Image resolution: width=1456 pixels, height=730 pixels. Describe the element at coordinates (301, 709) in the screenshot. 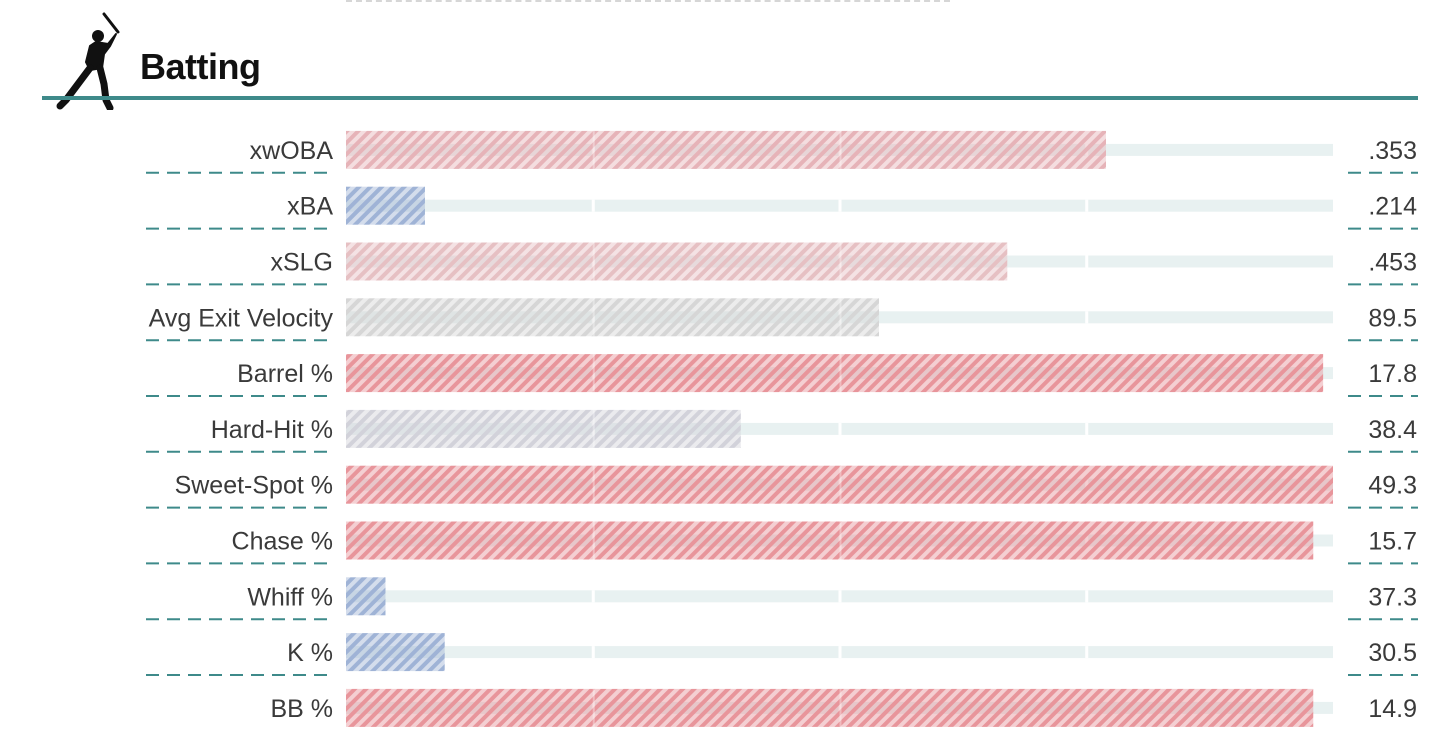

I see `metric-label: BB %` at that location.